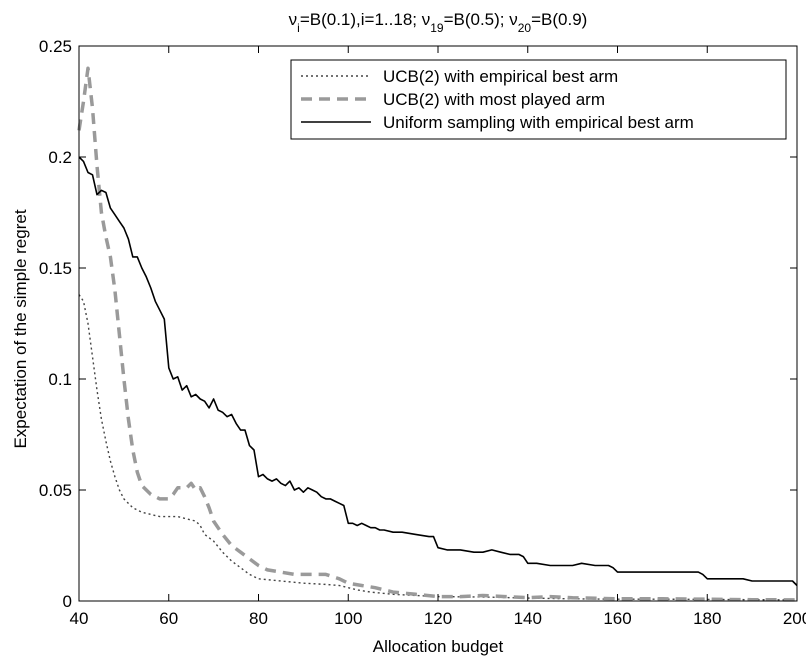  I want to click on y-tick-label: 0.2, so click(60, 157).